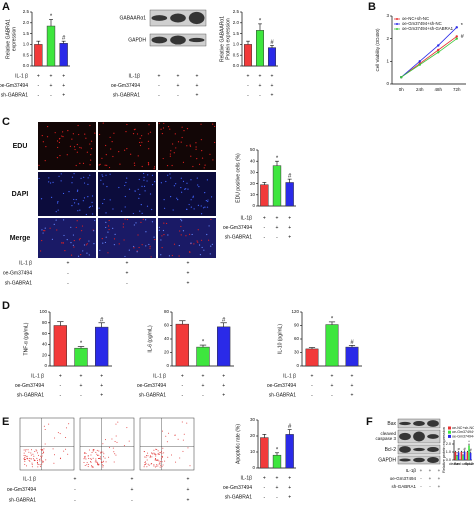 This screenshot has width=474, height=506. I want to click on y-tick-label: 60, so click(167, 325).